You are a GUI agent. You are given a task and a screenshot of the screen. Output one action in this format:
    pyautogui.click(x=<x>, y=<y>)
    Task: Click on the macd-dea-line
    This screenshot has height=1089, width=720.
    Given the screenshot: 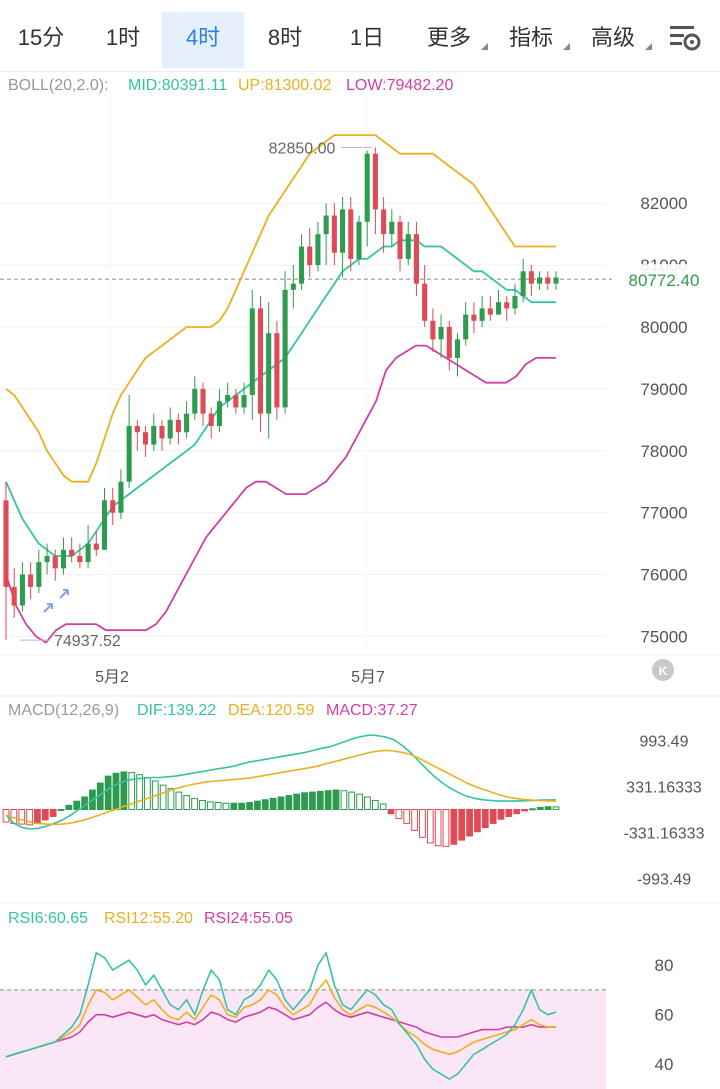 What is the action you would take?
    pyautogui.click(x=281, y=787)
    